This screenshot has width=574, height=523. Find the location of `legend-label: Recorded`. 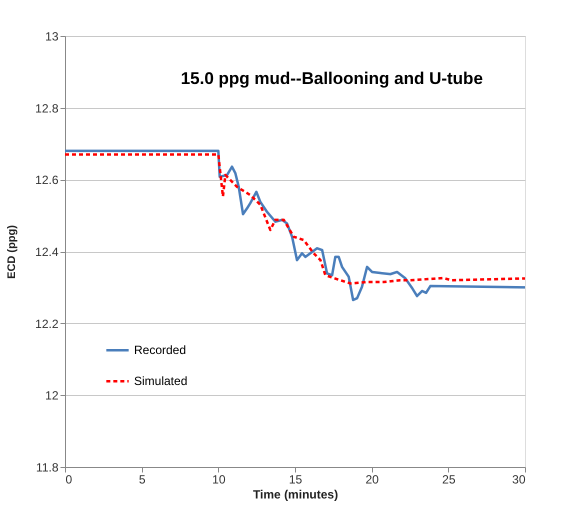

legend-label: Recorded is located at coordinates (160, 350).